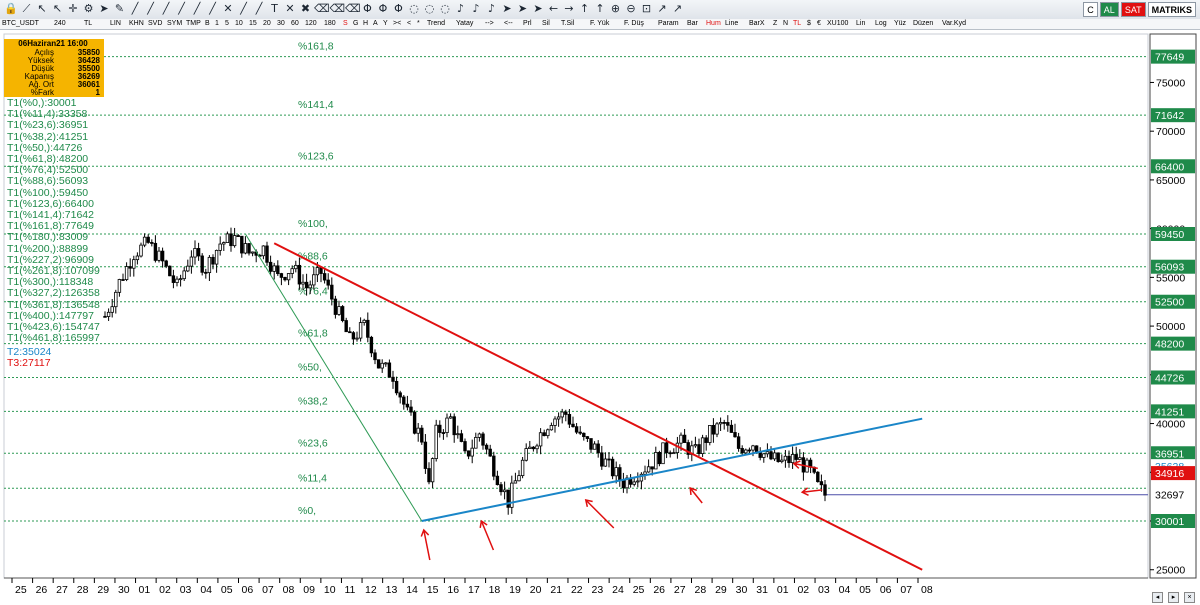 The height and width of the screenshot is (605, 1200). What do you see at coordinates (692, 23) in the screenshot?
I see `toolbar2-item: Bar` at bounding box center [692, 23].